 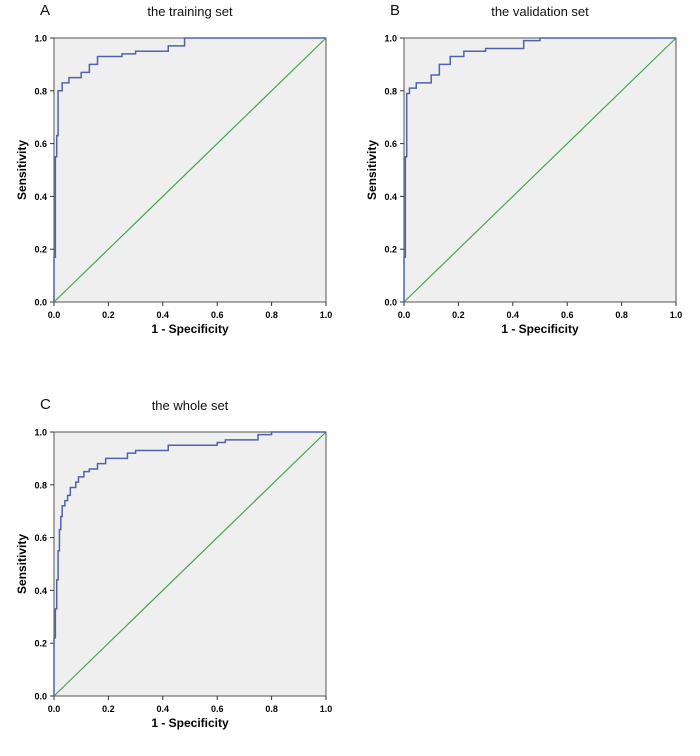 I want to click on panel-letter-b: B, so click(x=395, y=10).